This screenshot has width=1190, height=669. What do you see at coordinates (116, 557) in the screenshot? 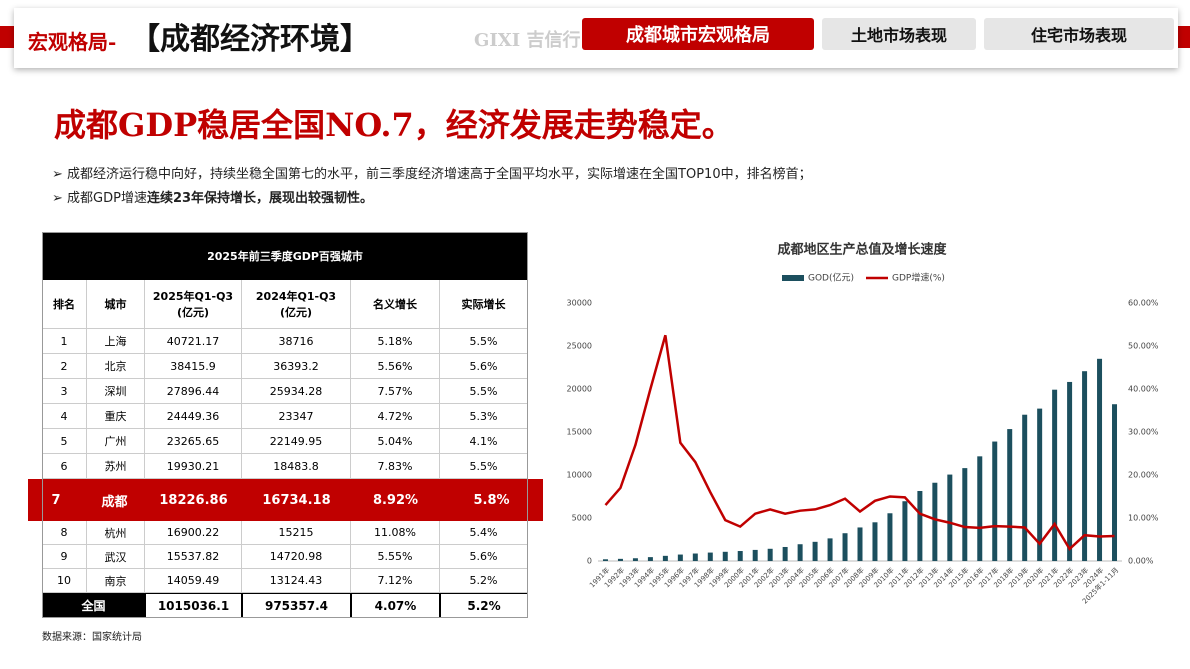
I see `table-cell: 武汉` at bounding box center [116, 557].